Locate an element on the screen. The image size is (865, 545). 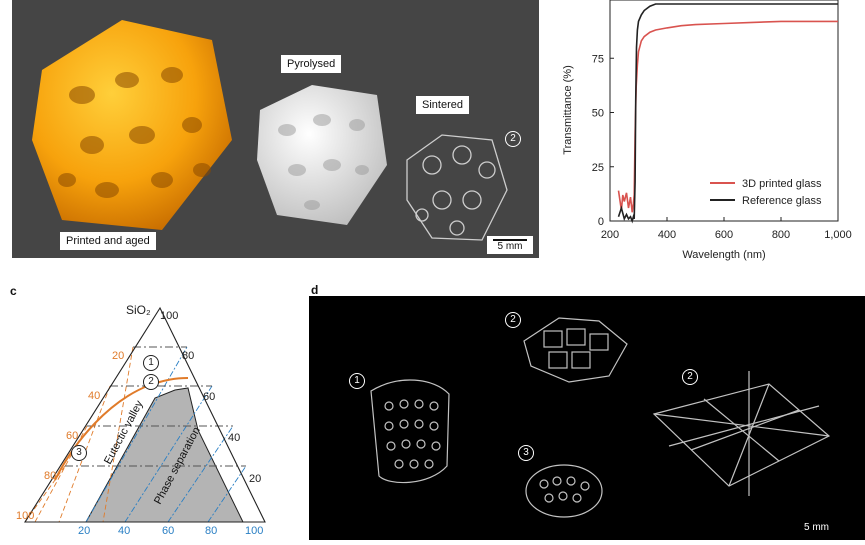
x-tick-label: 600 is located at coordinates (724, 235).